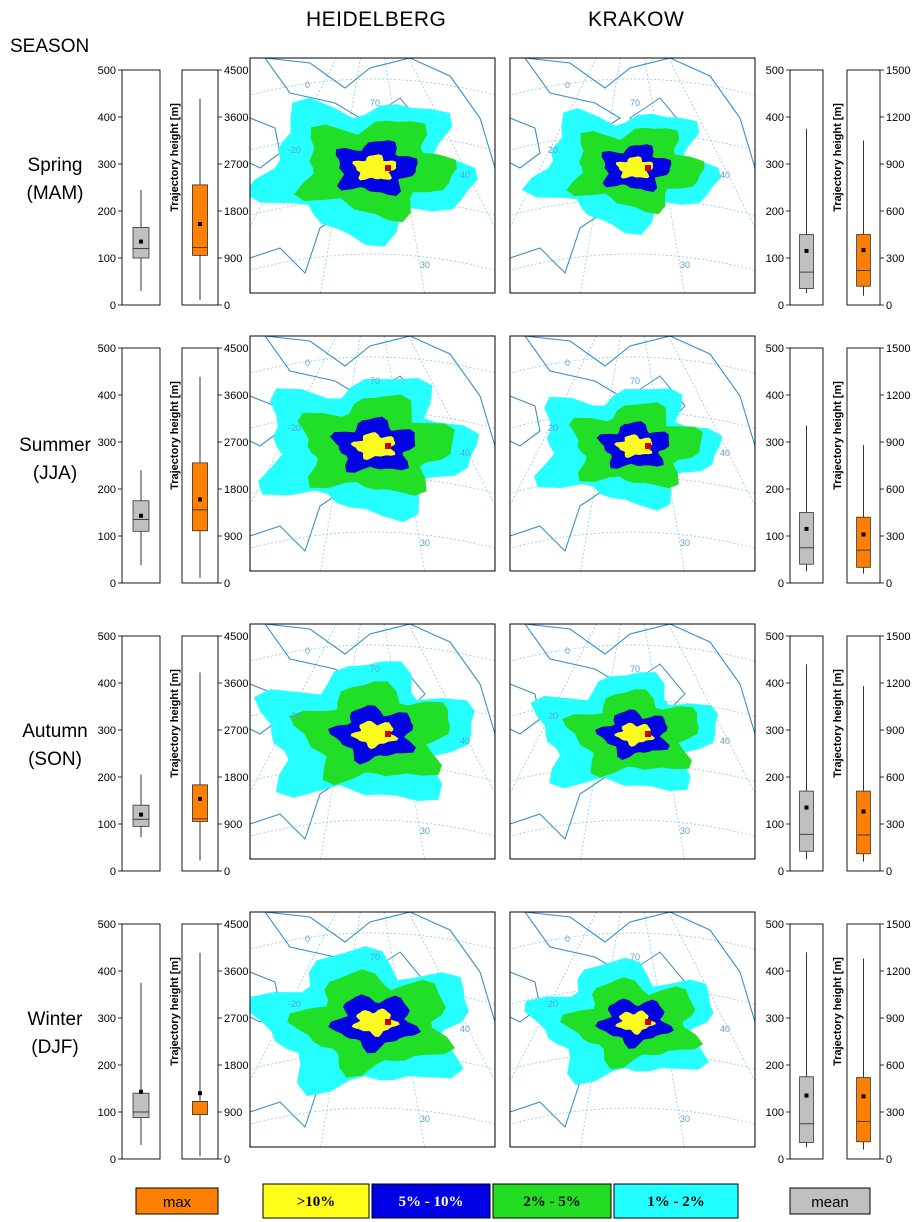 Image resolution: width=914 pixels, height=1222 pixels. I want to click on tick-label: 600, so click(895, 778).